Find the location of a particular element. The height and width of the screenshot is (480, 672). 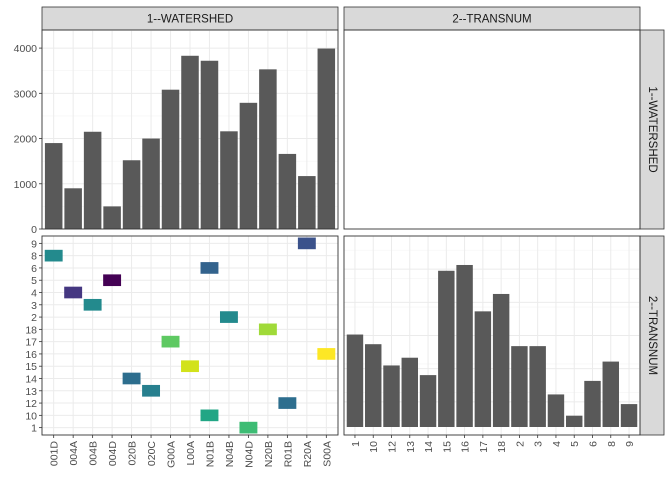

x-tick-label: 1 is located at coordinates (356, 444).